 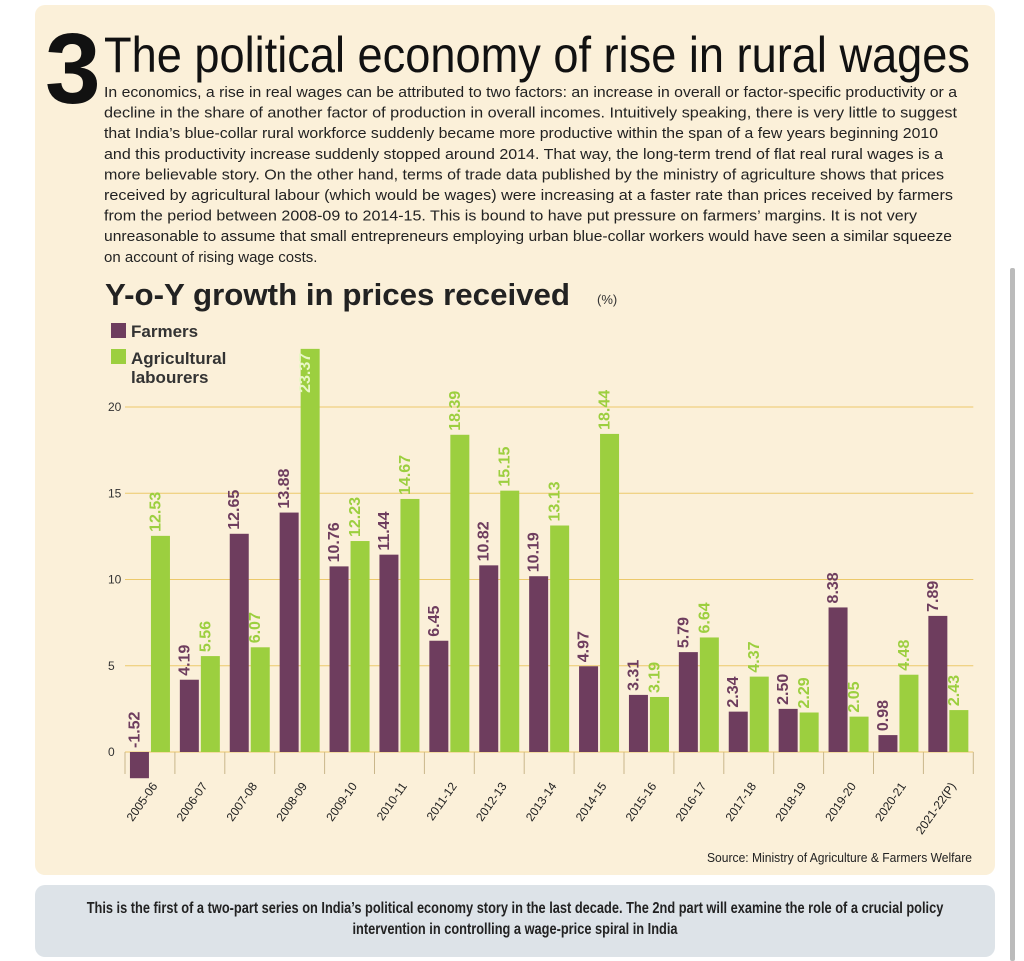 What do you see at coordinates (804, 692) in the screenshot?
I see `value-label: 2.29` at bounding box center [804, 692].